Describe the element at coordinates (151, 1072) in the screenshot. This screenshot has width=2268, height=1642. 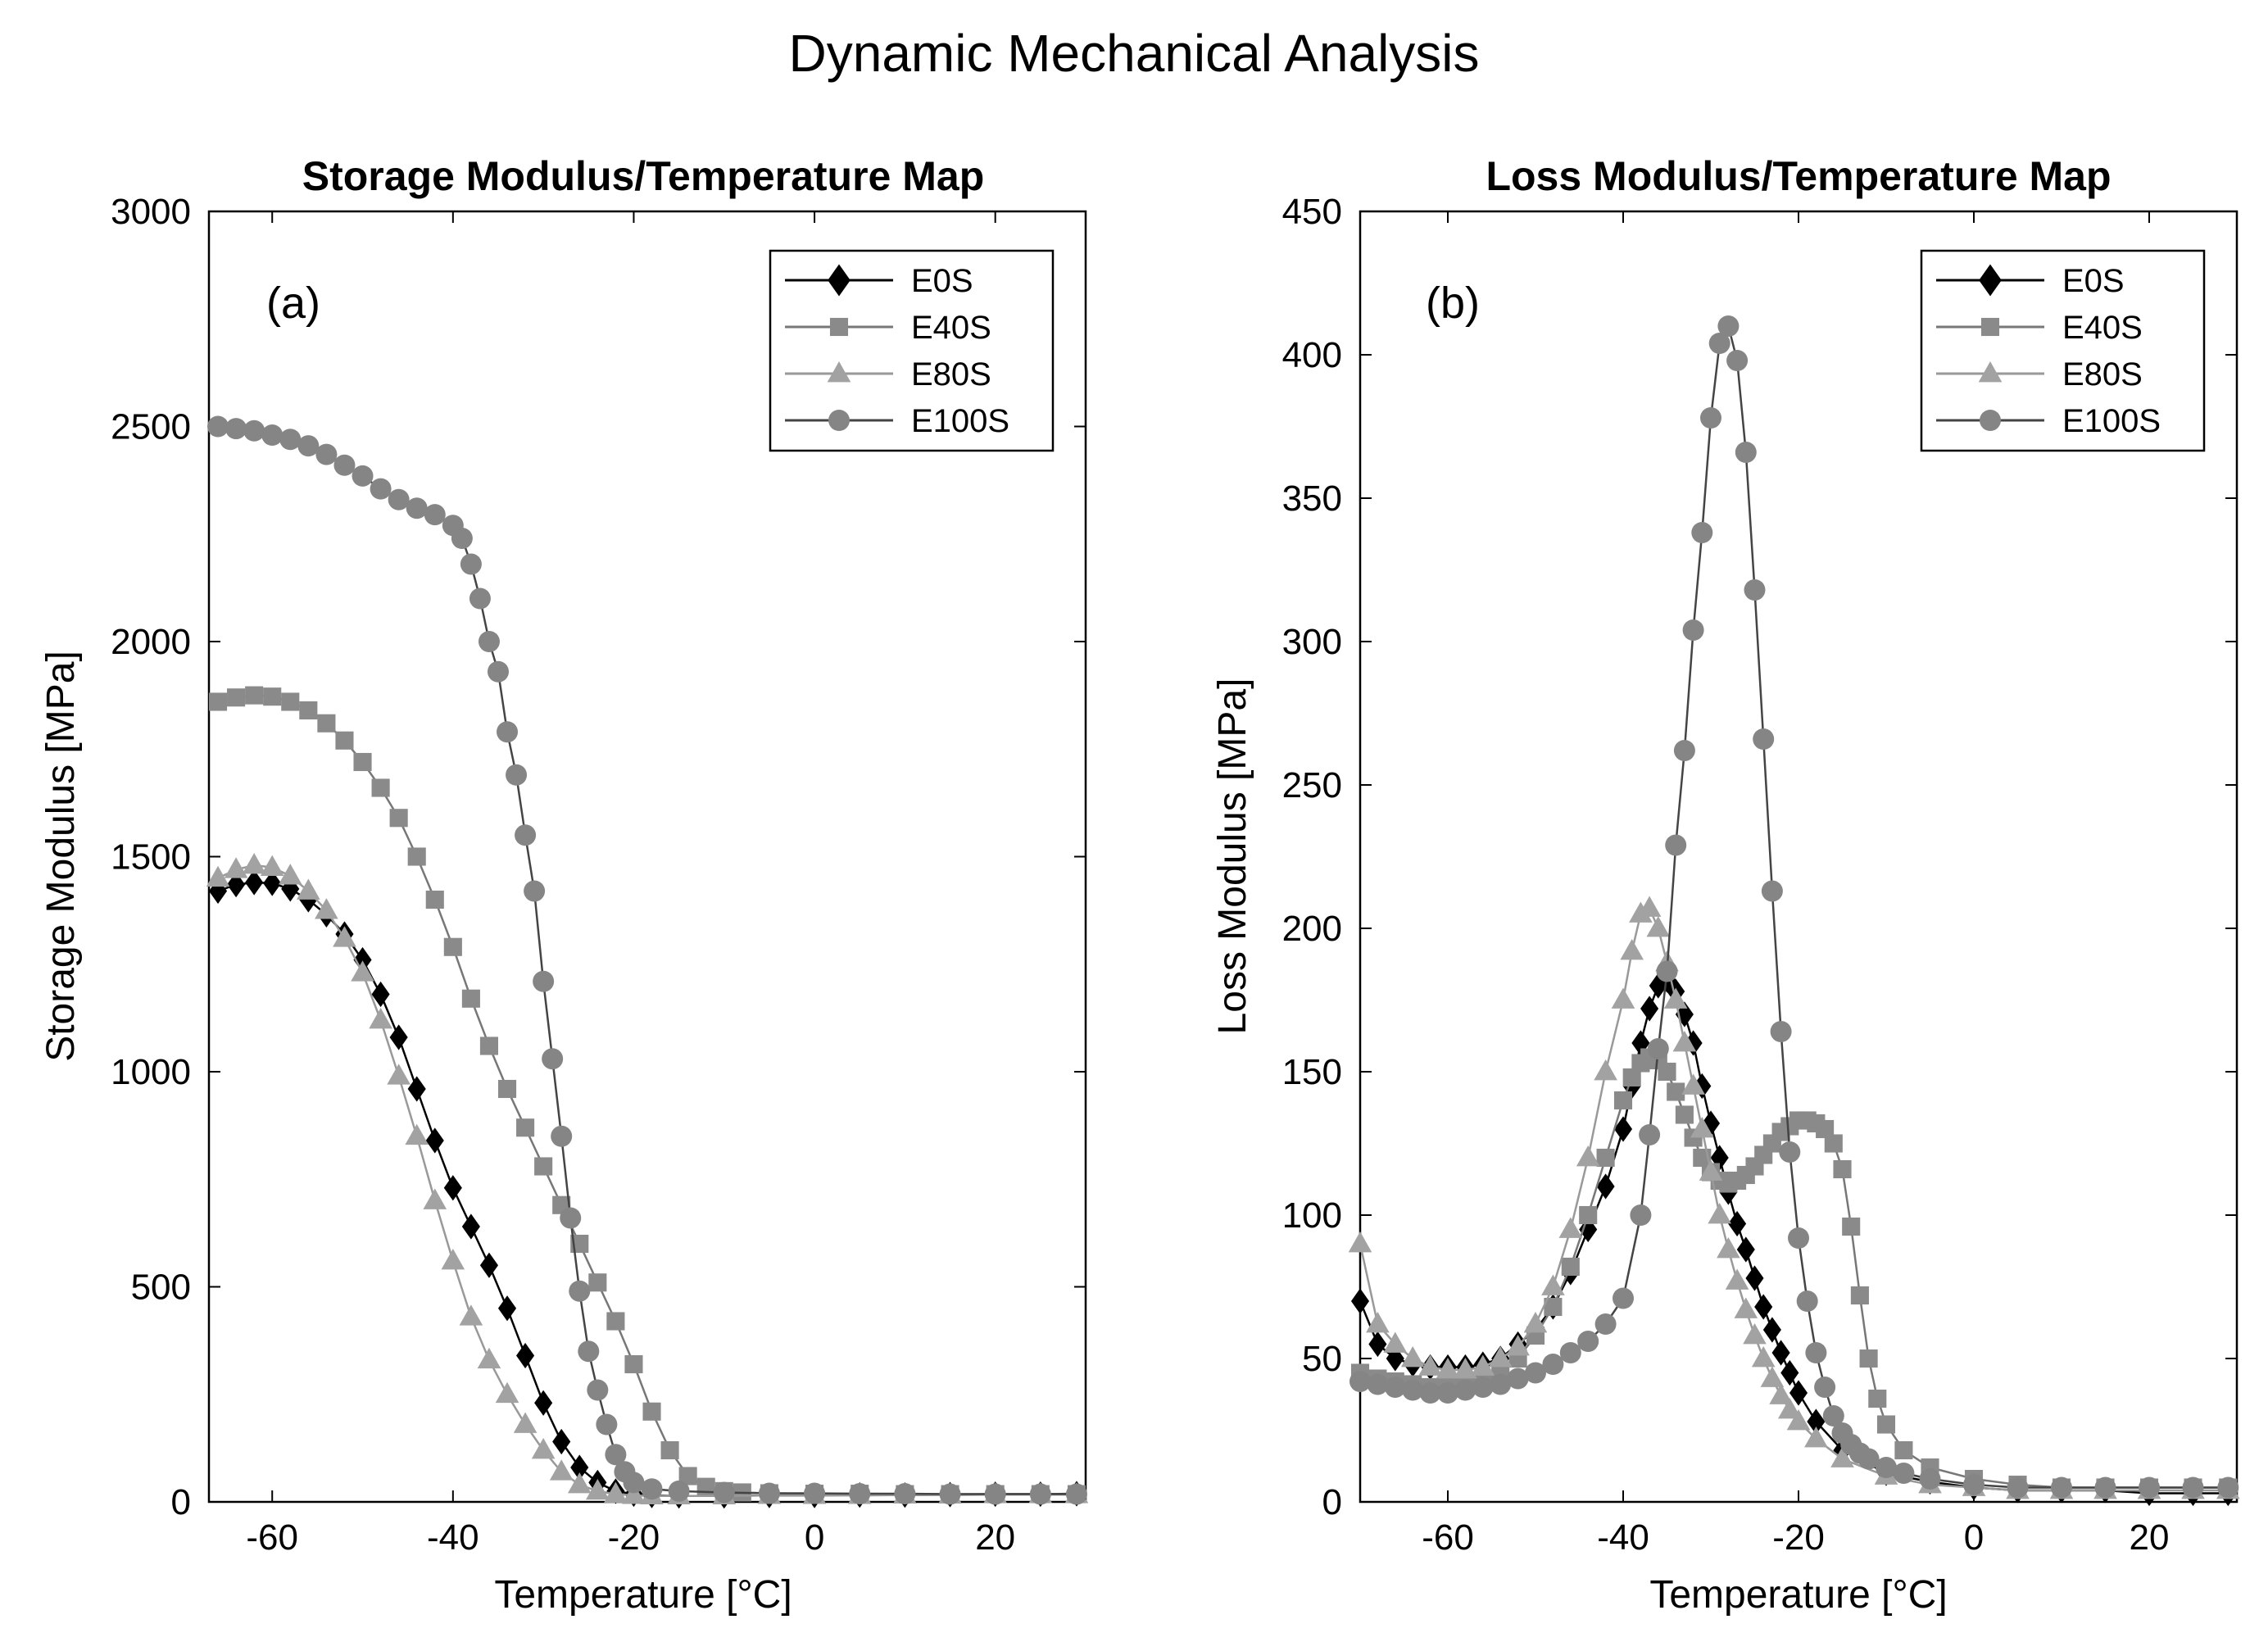
I see `y-tick-label: 1000` at that location.